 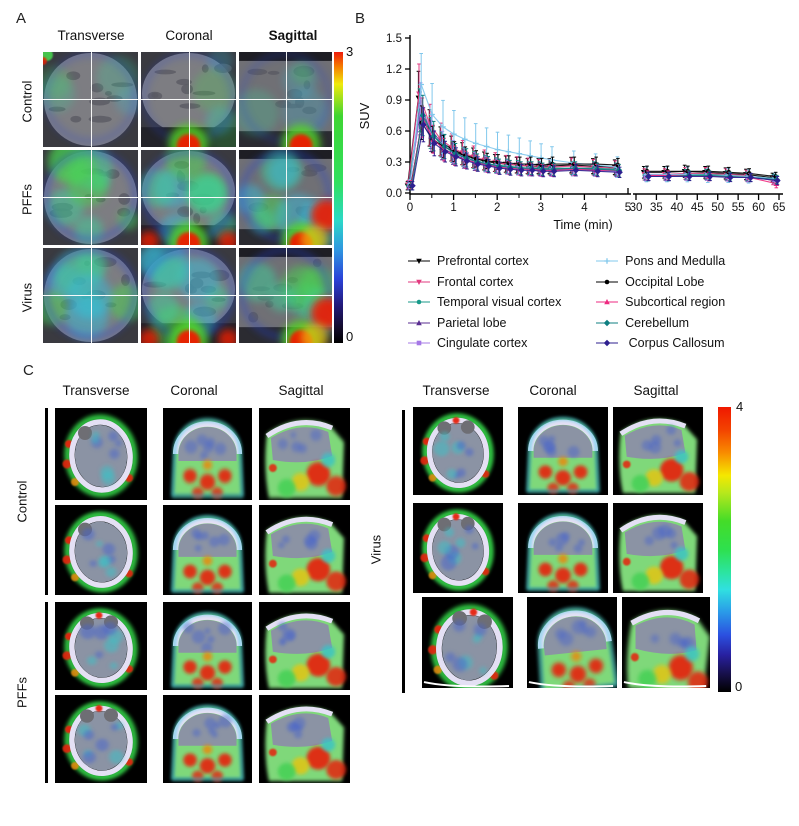 What do you see at coordinates (394, 70) in the screenshot?
I see `svg-text: 1.2` at bounding box center [394, 70].